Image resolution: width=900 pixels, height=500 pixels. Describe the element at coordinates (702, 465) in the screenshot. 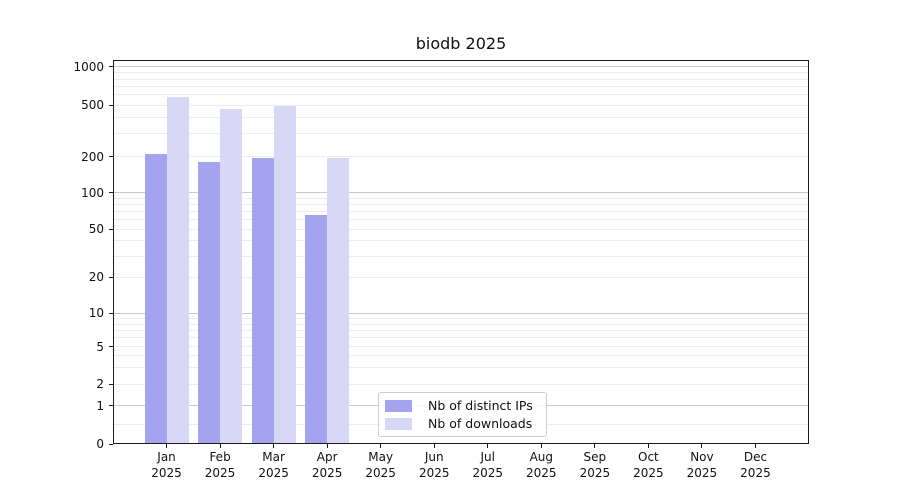

I see `x-tick-label-nov: Nov 2025` at that location.